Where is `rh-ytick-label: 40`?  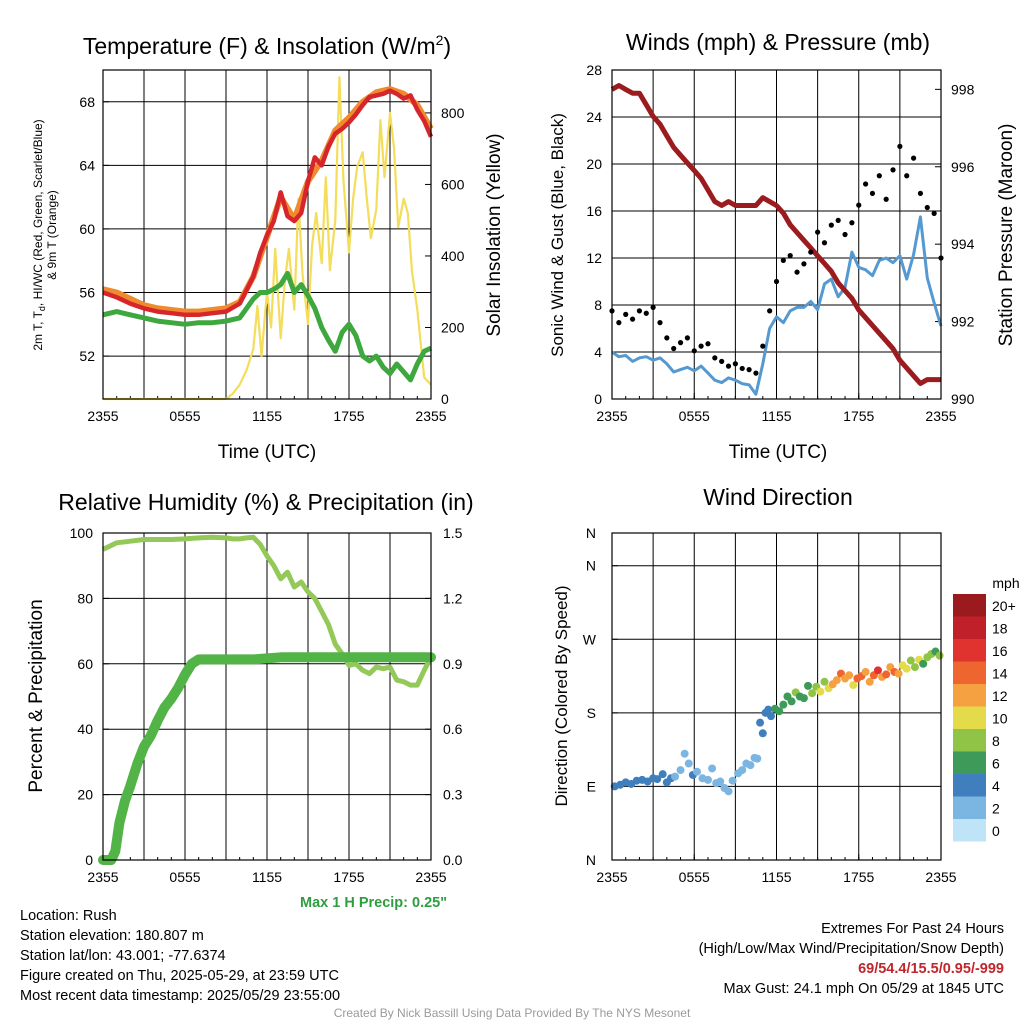
rh-ytick-label: 40 is located at coordinates (85, 729).